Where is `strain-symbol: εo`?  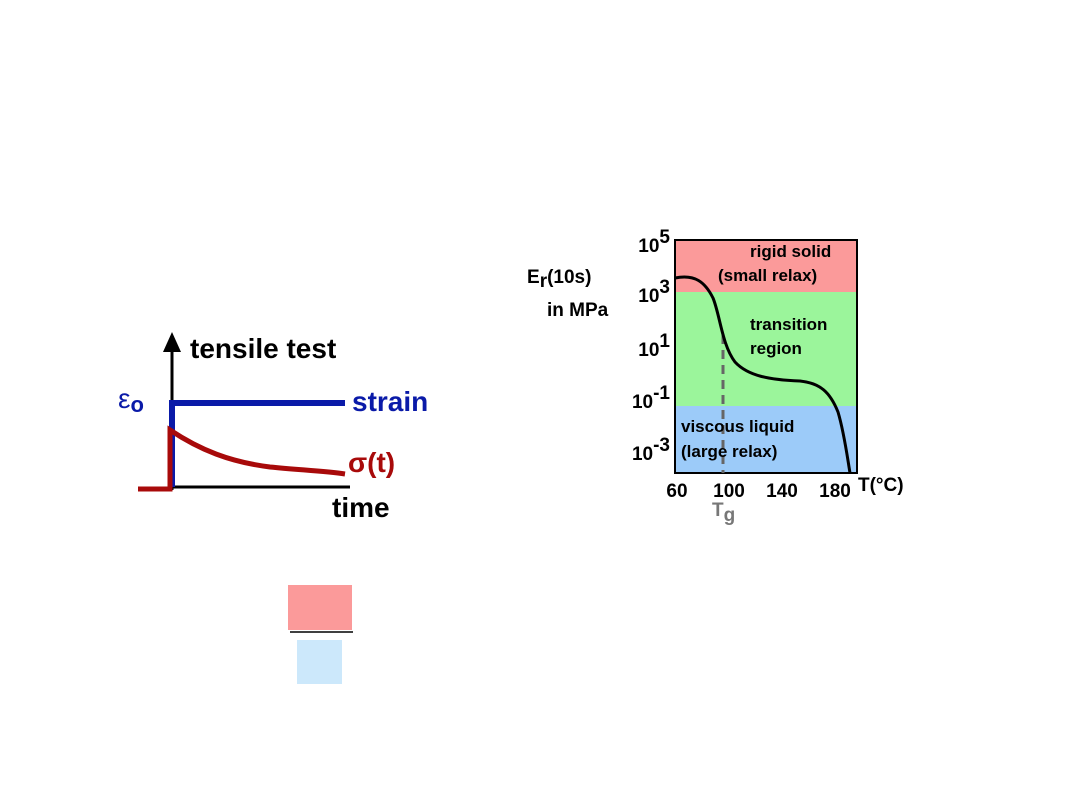 strain-symbol: εo is located at coordinates (131, 400).